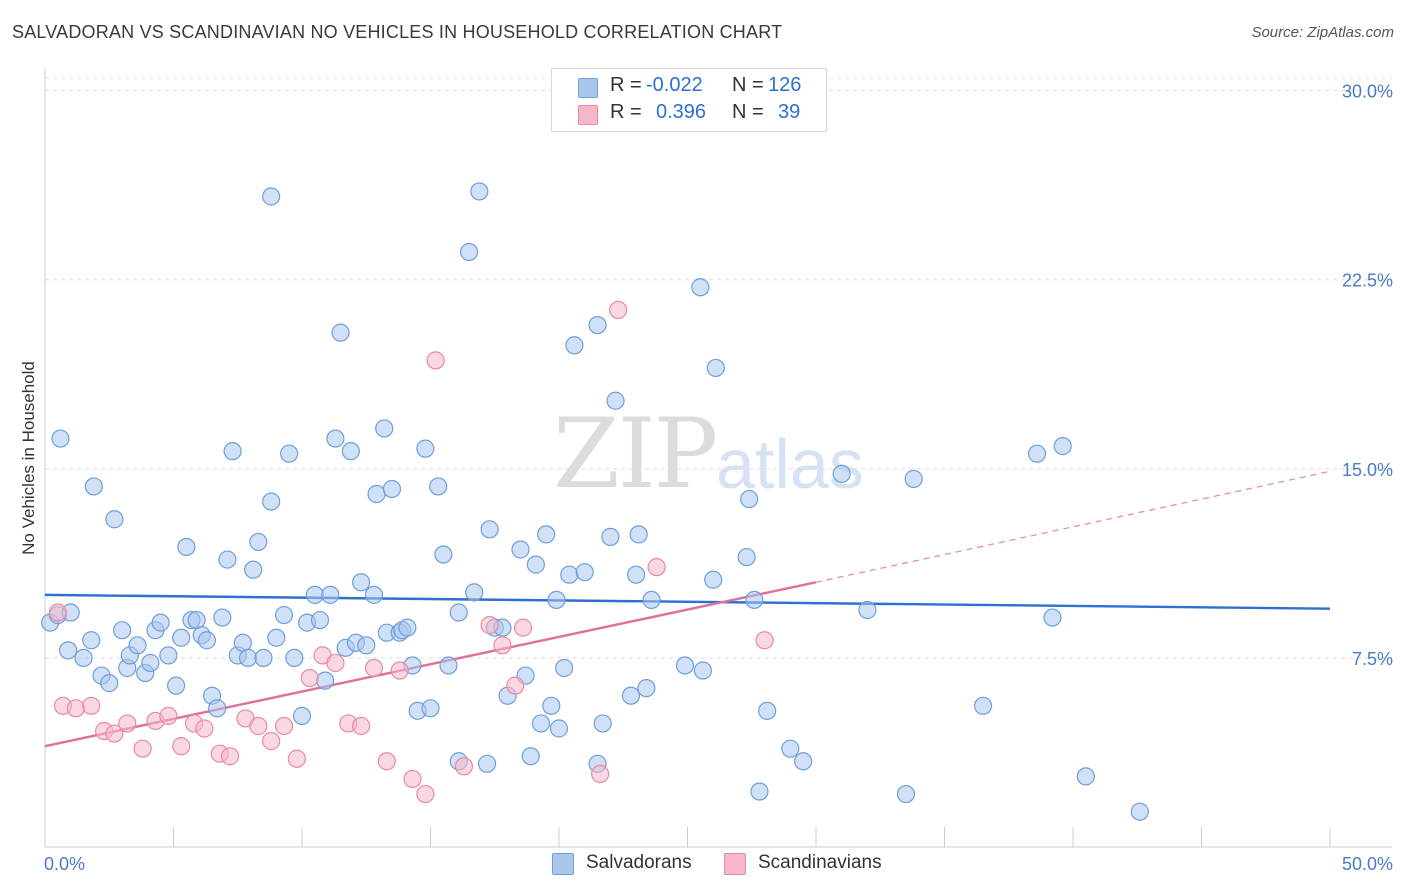  What do you see at coordinates (64, 864) in the screenshot?
I see `x-tick-label: 0.0%` at bounding box center [64, 864].